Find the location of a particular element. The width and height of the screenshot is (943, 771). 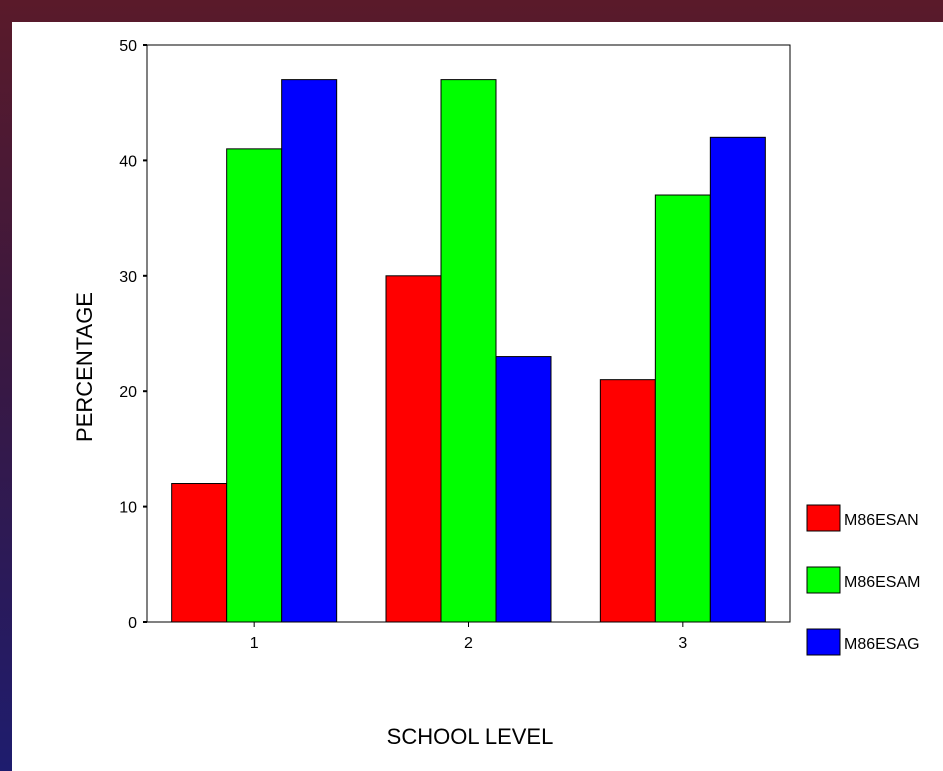

legend-label-m86esan: M86ESAN is located at coordinates (881, 520).